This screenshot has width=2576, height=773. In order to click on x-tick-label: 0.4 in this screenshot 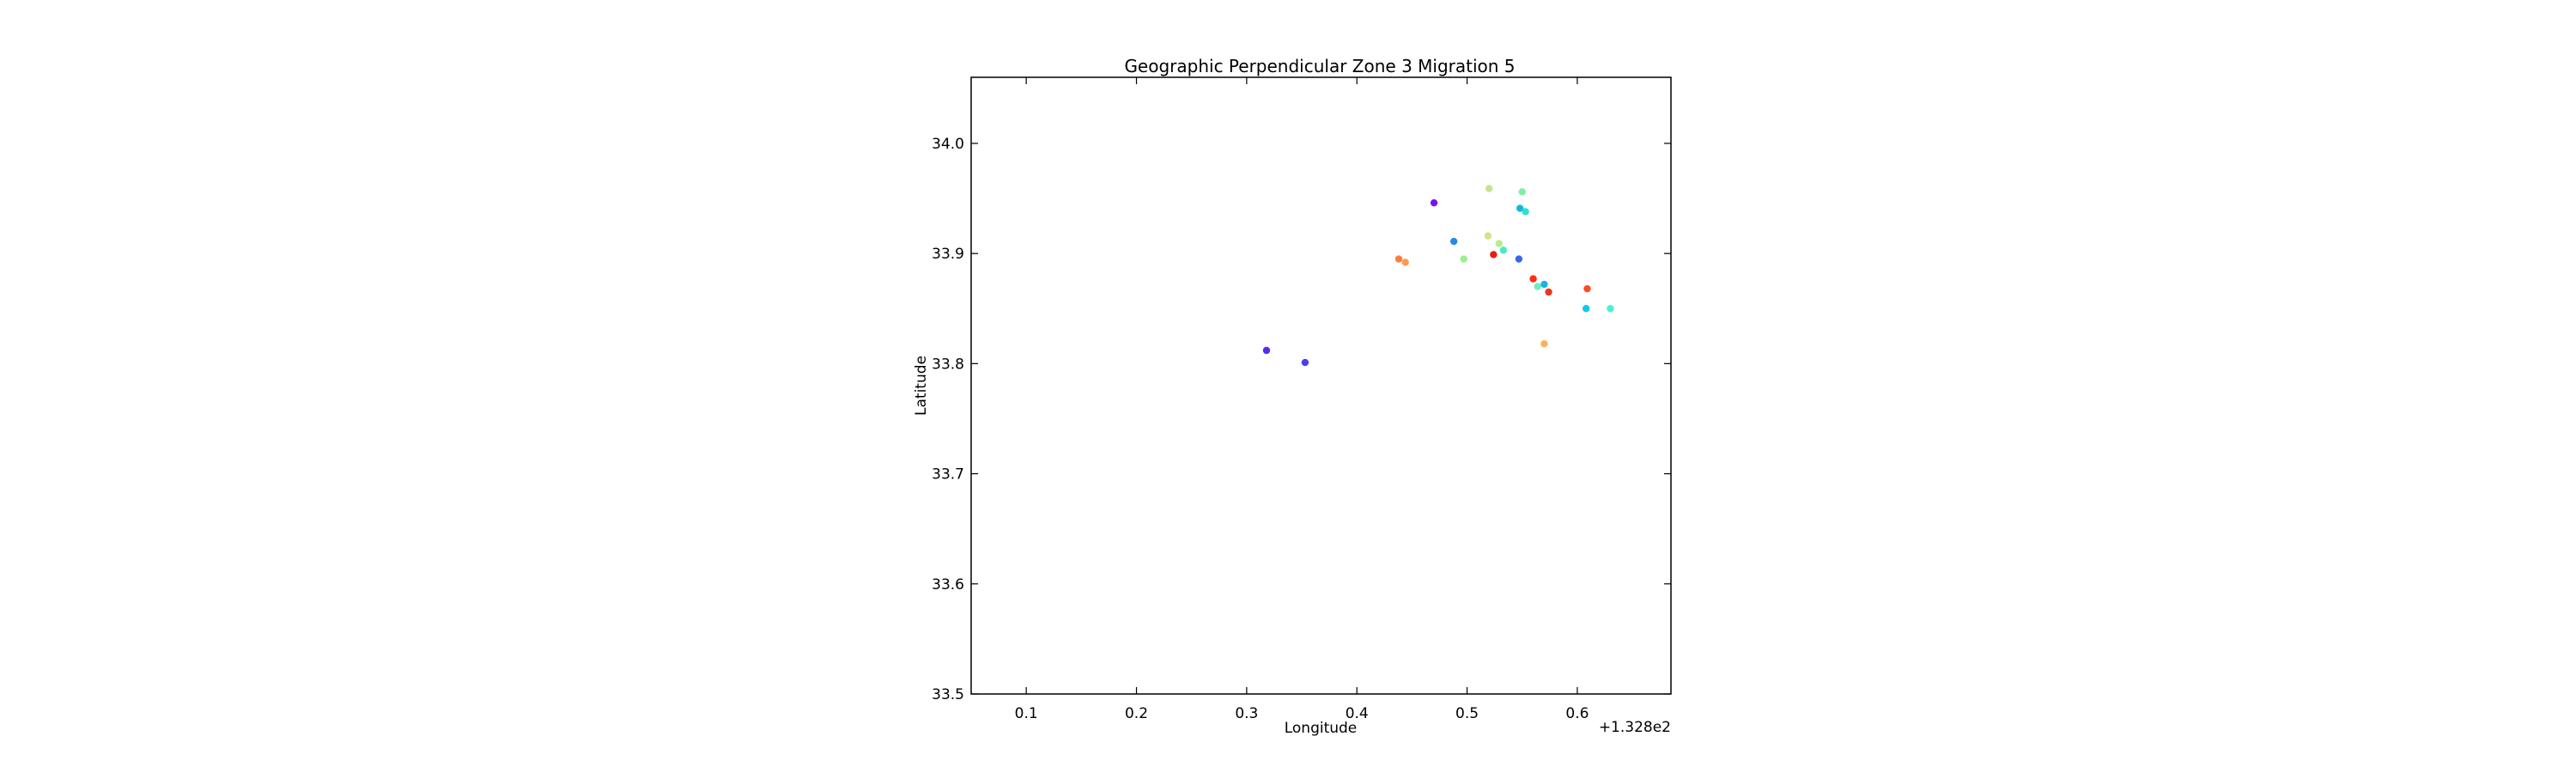, I will do `click(1357, 713)`.